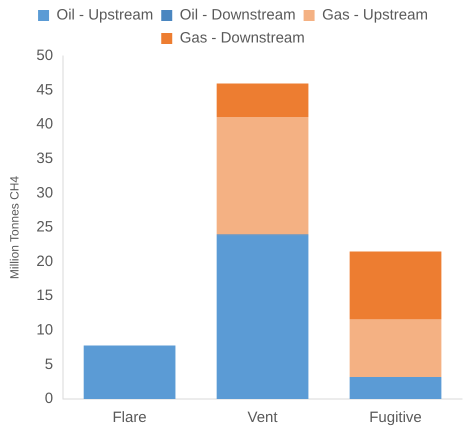  I want to click on y-tick-label: 50, so click(45, 55).